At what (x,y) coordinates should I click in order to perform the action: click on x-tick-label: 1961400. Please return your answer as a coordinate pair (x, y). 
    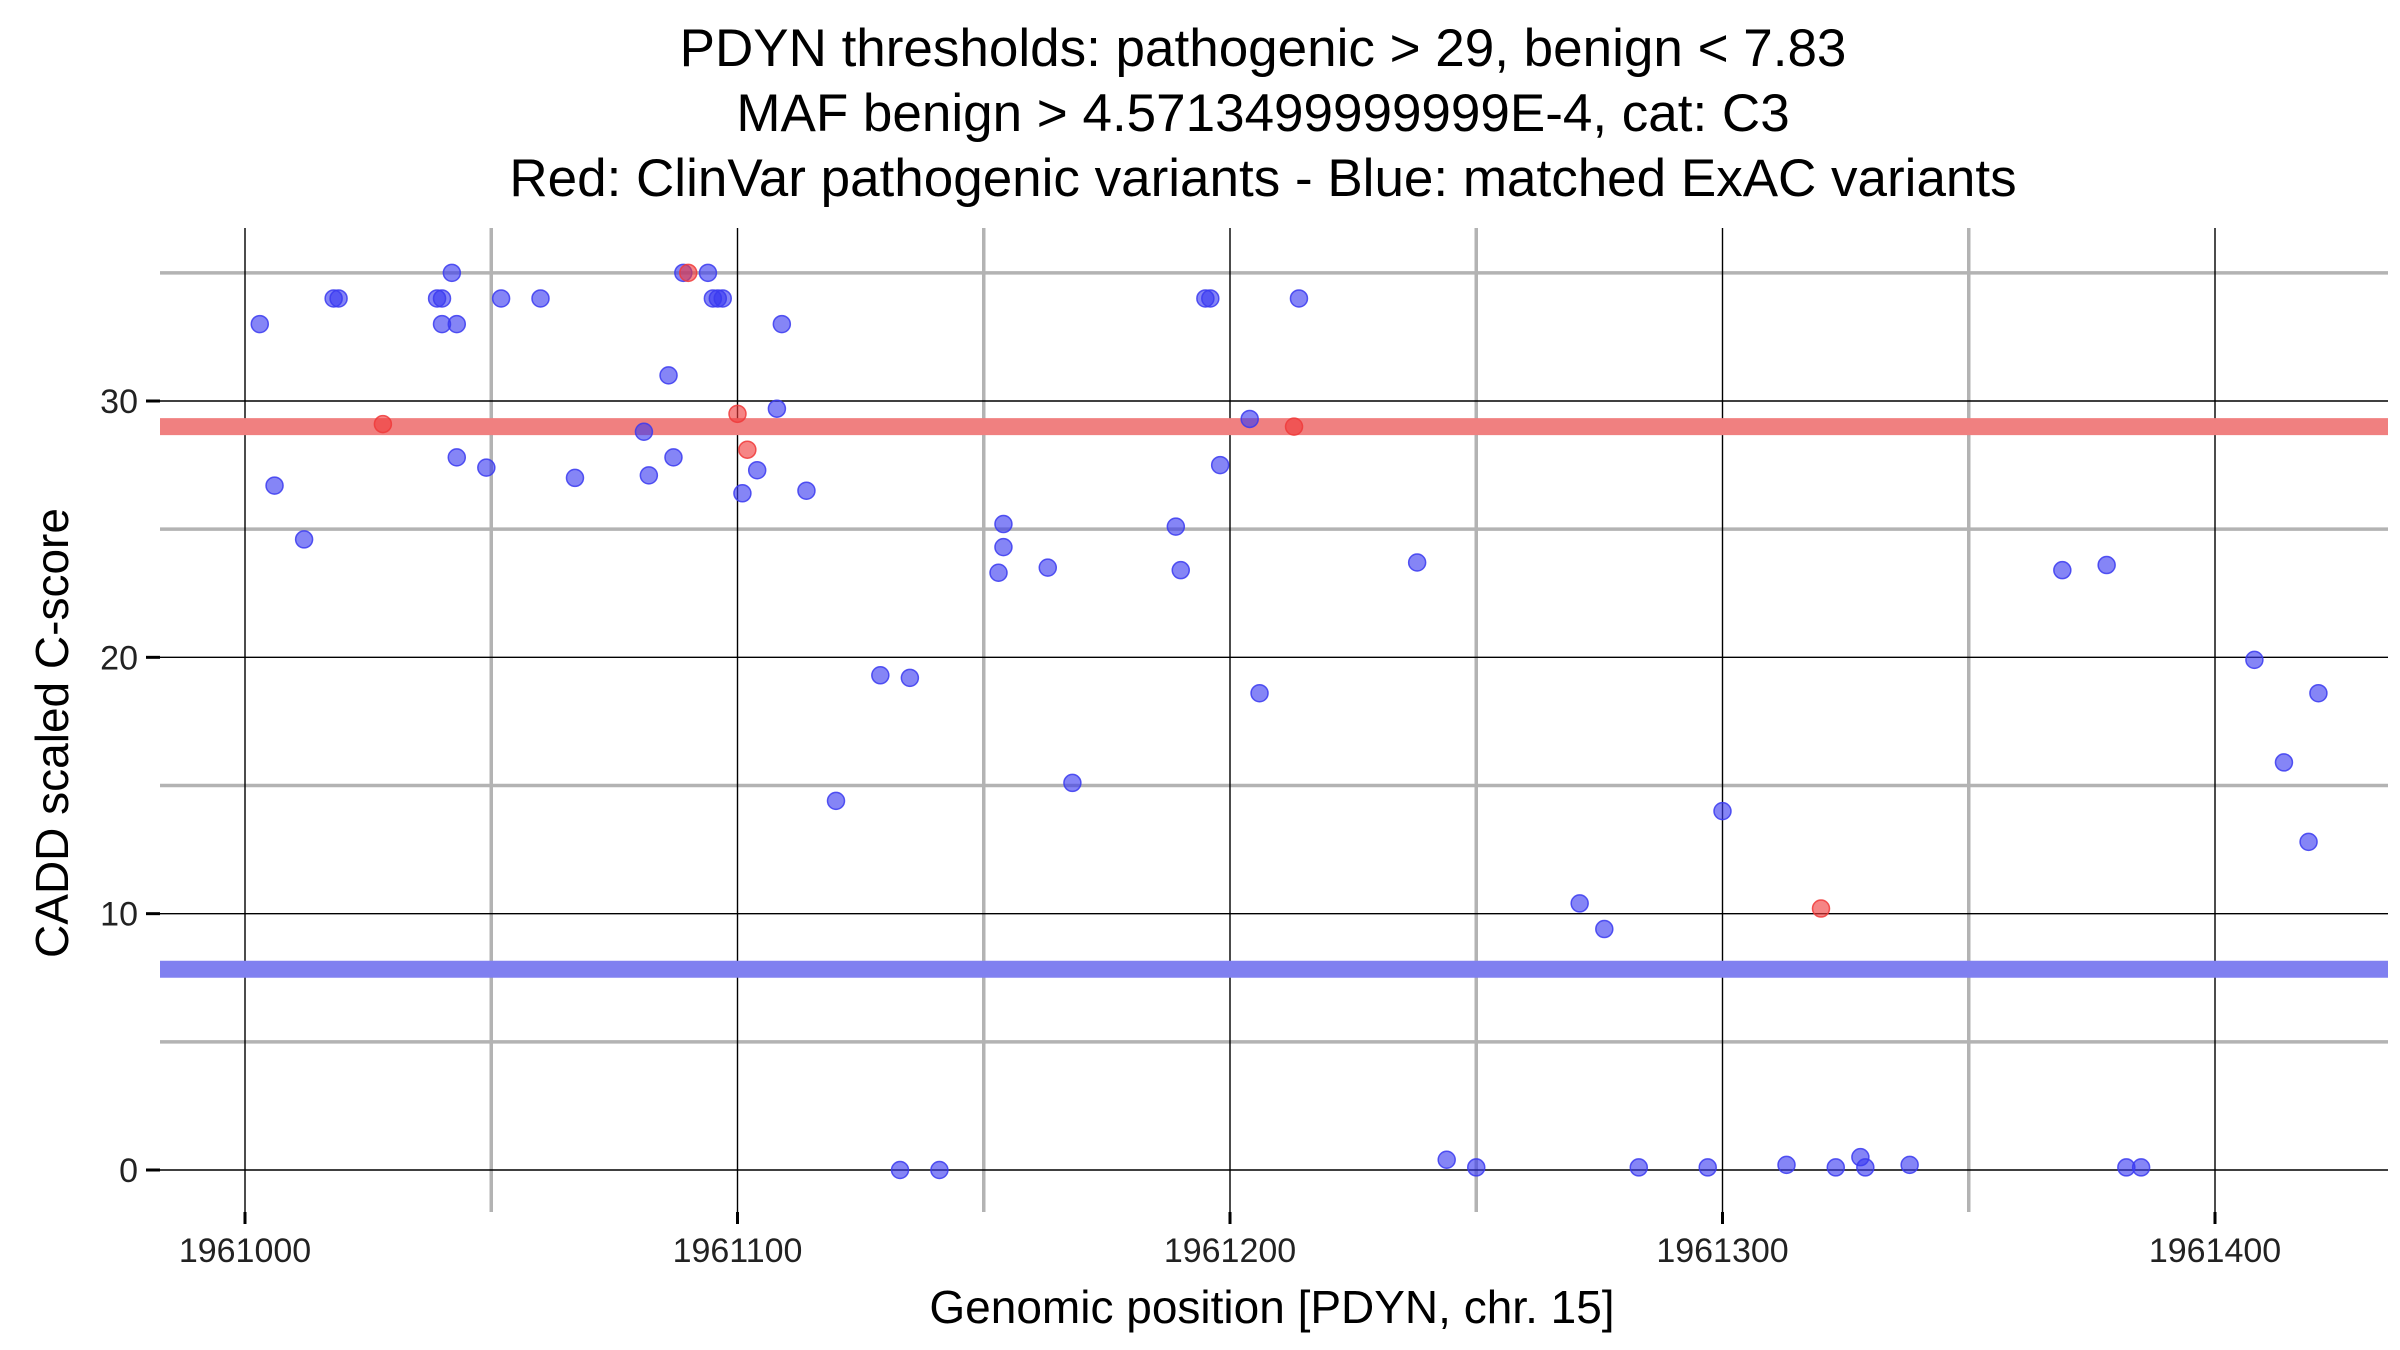
    Looking at the image, I should click on (2215, 1251).